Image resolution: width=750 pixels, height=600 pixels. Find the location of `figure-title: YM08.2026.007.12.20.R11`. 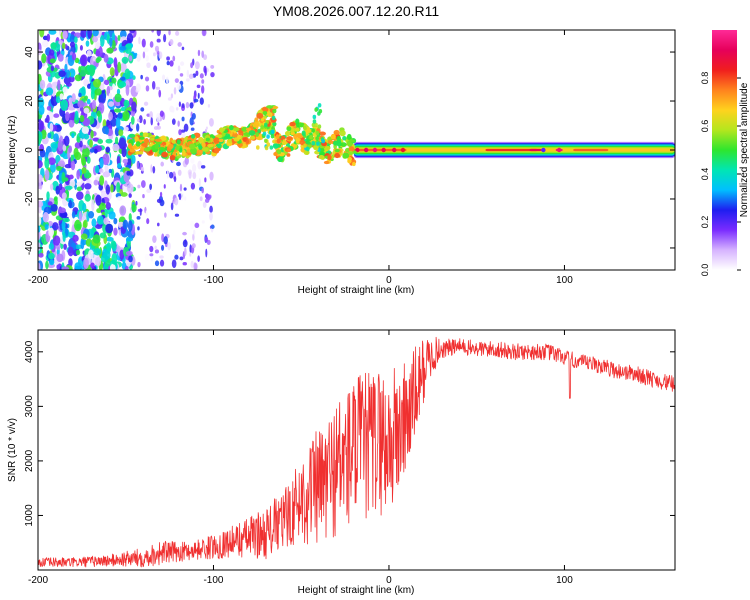

figure-title: YM08.2026.007.12.20.R11 is located at coordinates (356, 11).